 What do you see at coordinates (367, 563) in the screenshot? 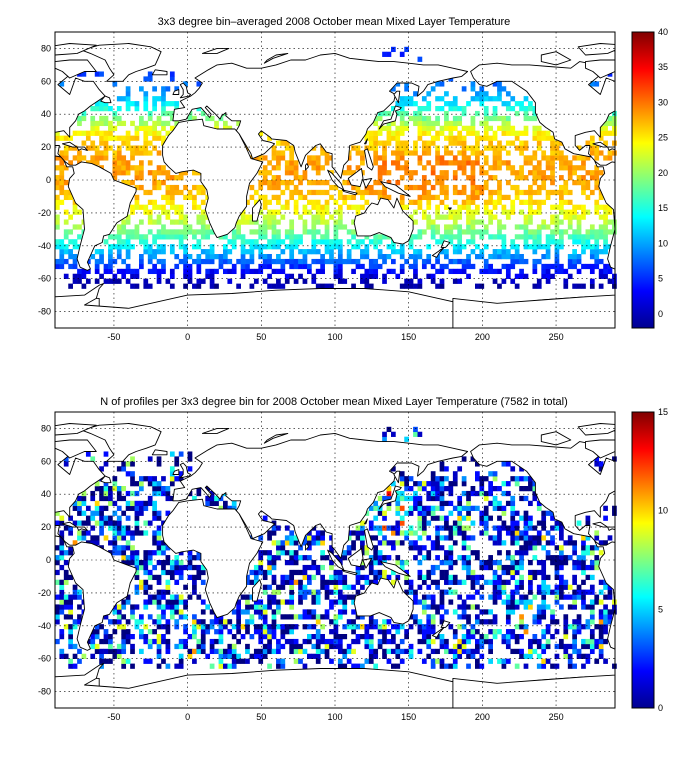
I see `land-polygon` at bounding box center [367, 563].